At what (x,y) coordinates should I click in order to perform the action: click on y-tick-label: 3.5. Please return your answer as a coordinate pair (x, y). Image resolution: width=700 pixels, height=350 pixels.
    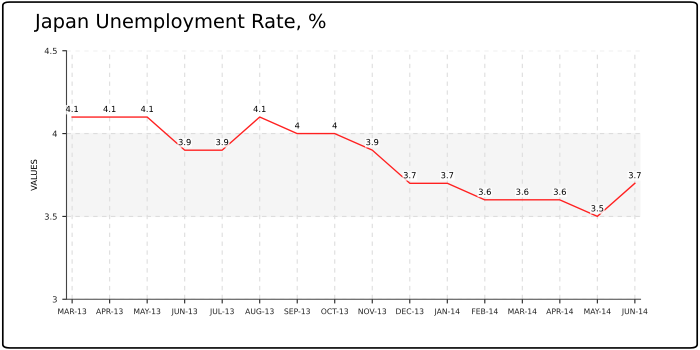
    Looking at the image, I should click on (50, 216).